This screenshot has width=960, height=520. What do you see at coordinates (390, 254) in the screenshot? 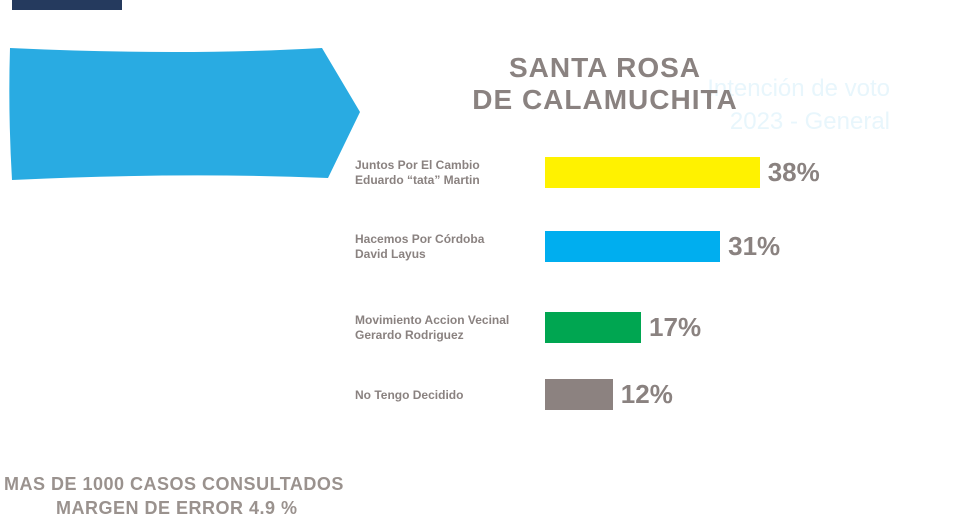
I see `category-label-line2: David Layus` at bounding box center [390, 254].